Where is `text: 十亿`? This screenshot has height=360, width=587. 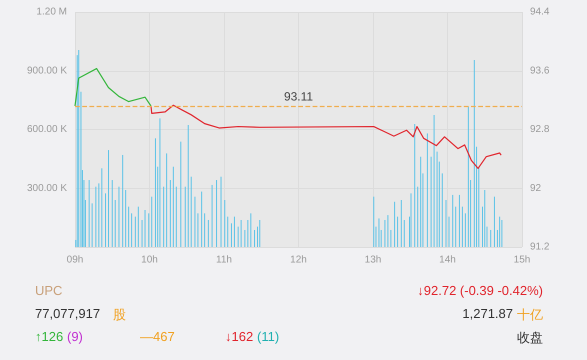
text: 十亿 is located at coordinates (530, 315).